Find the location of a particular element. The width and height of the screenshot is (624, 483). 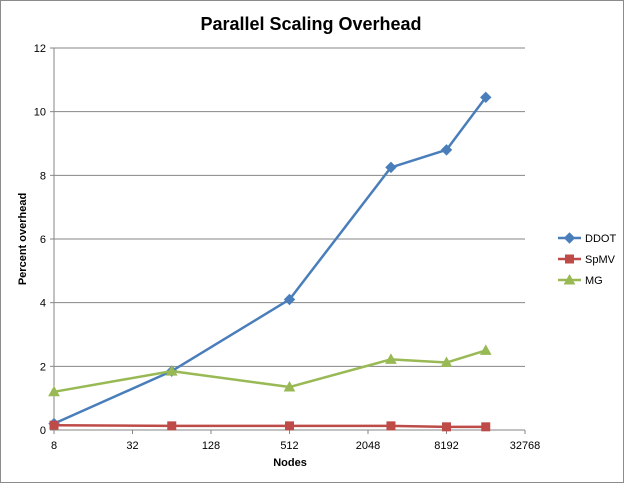

y-tick-label: 2 is located at coordinates (43, 367).